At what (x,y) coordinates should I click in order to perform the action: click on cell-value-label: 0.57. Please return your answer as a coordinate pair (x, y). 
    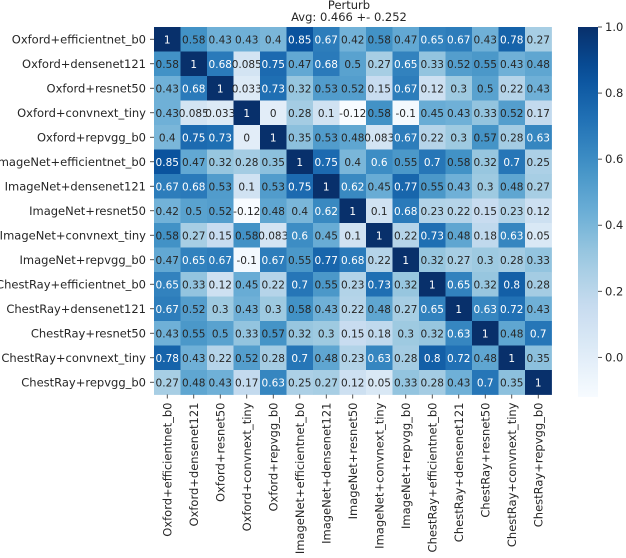
    Looking at the image, I should click on (485, 138).